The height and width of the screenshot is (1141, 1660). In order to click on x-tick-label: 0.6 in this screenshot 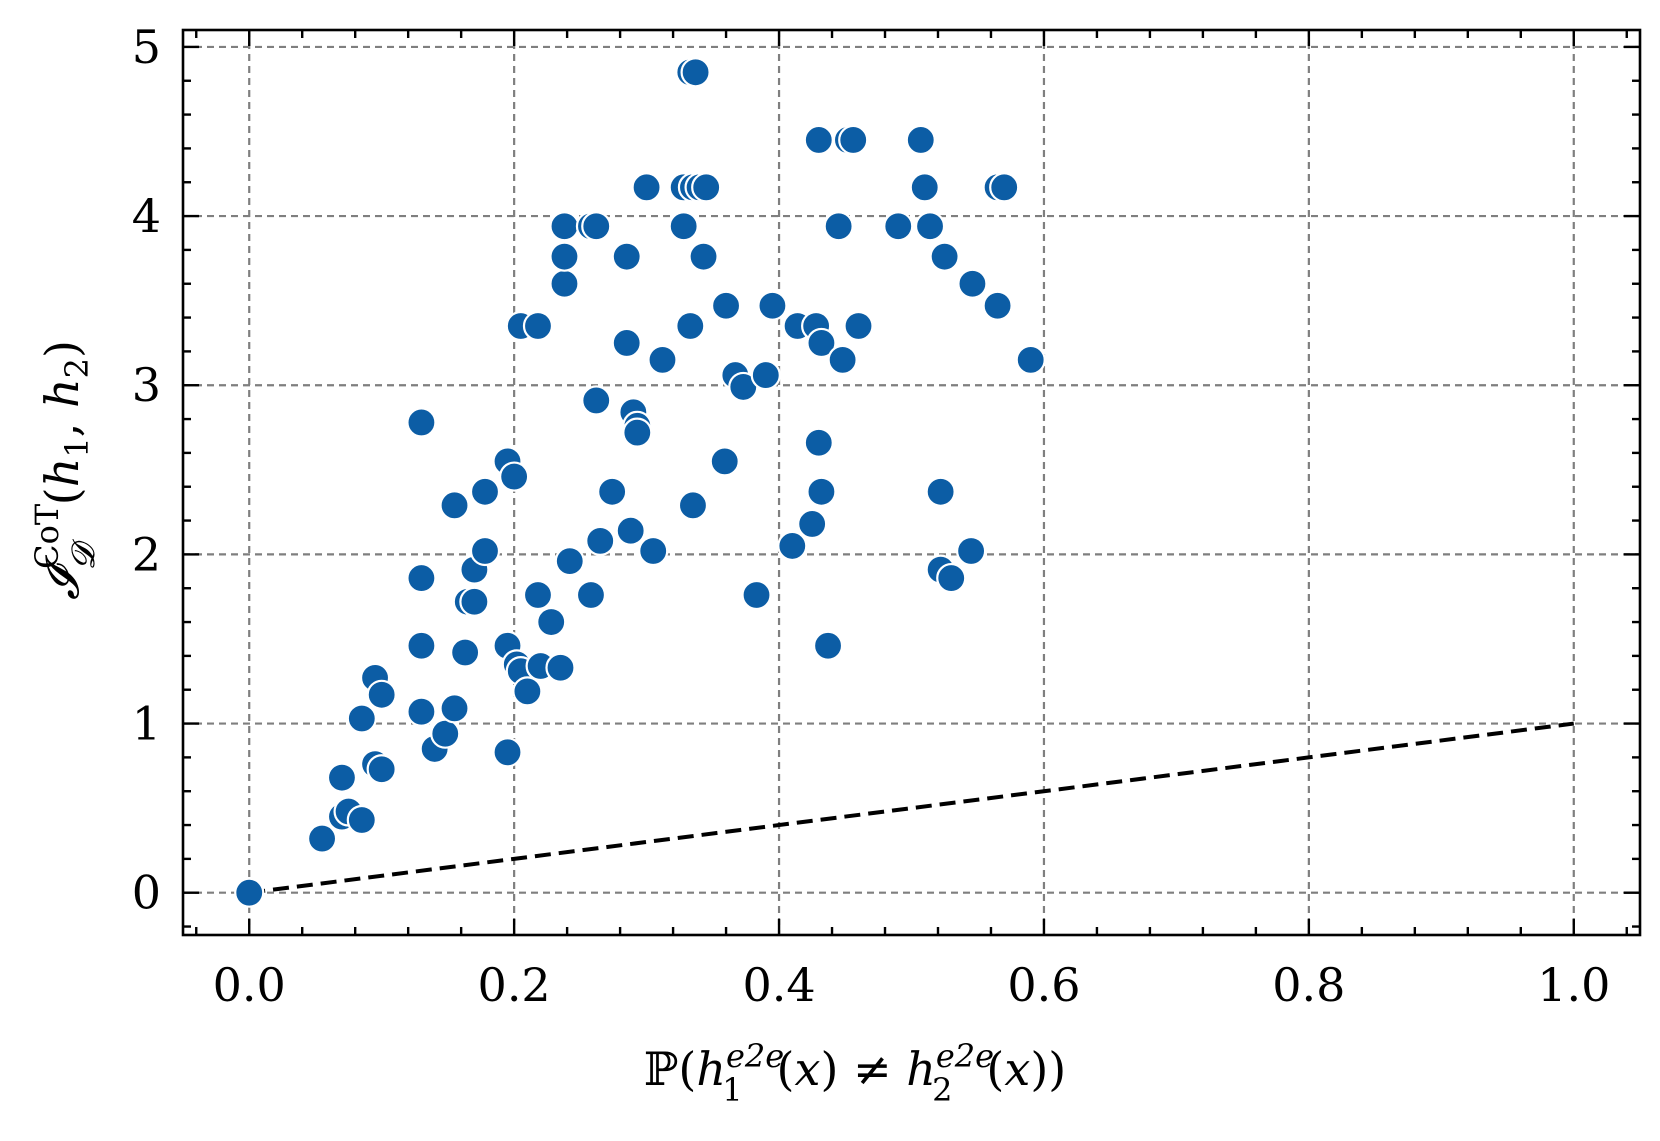, I will do `click(1043, 985)`.